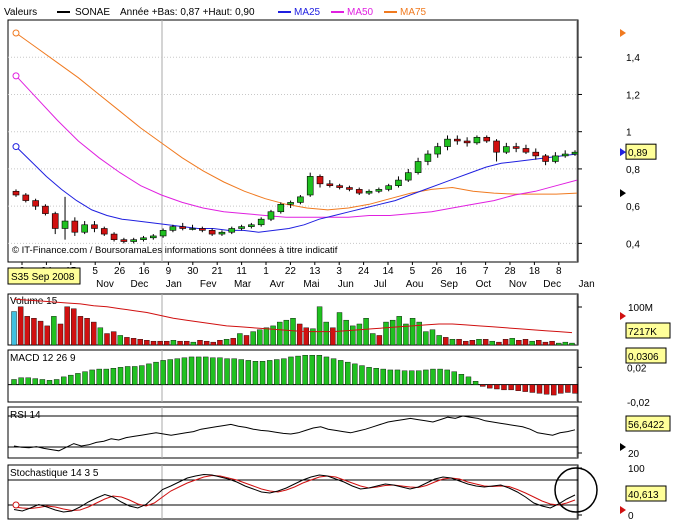 The width and height of the screenshot is (673, 523). Describe the element at coordinates (587, 284) in the screenshot. I see `x-month-label: Jan` at that location.